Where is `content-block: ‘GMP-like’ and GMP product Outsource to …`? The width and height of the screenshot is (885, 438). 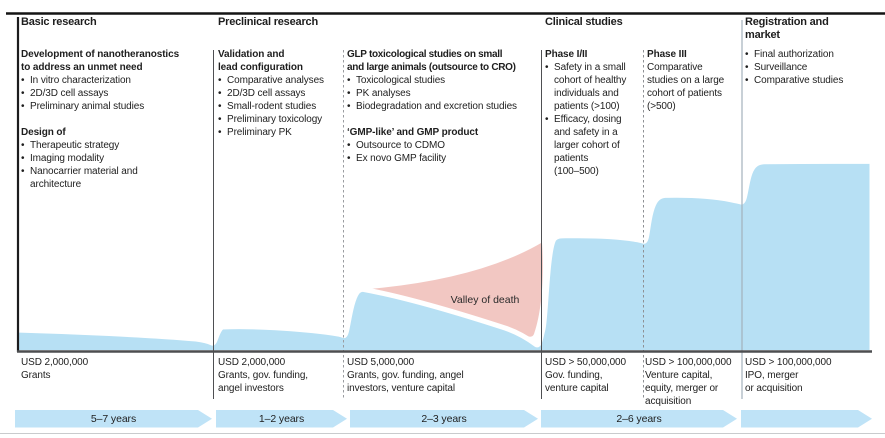
content-block: ‘GMP-like’ and GMP product Outsource to … is located at coordinates (444, 145).